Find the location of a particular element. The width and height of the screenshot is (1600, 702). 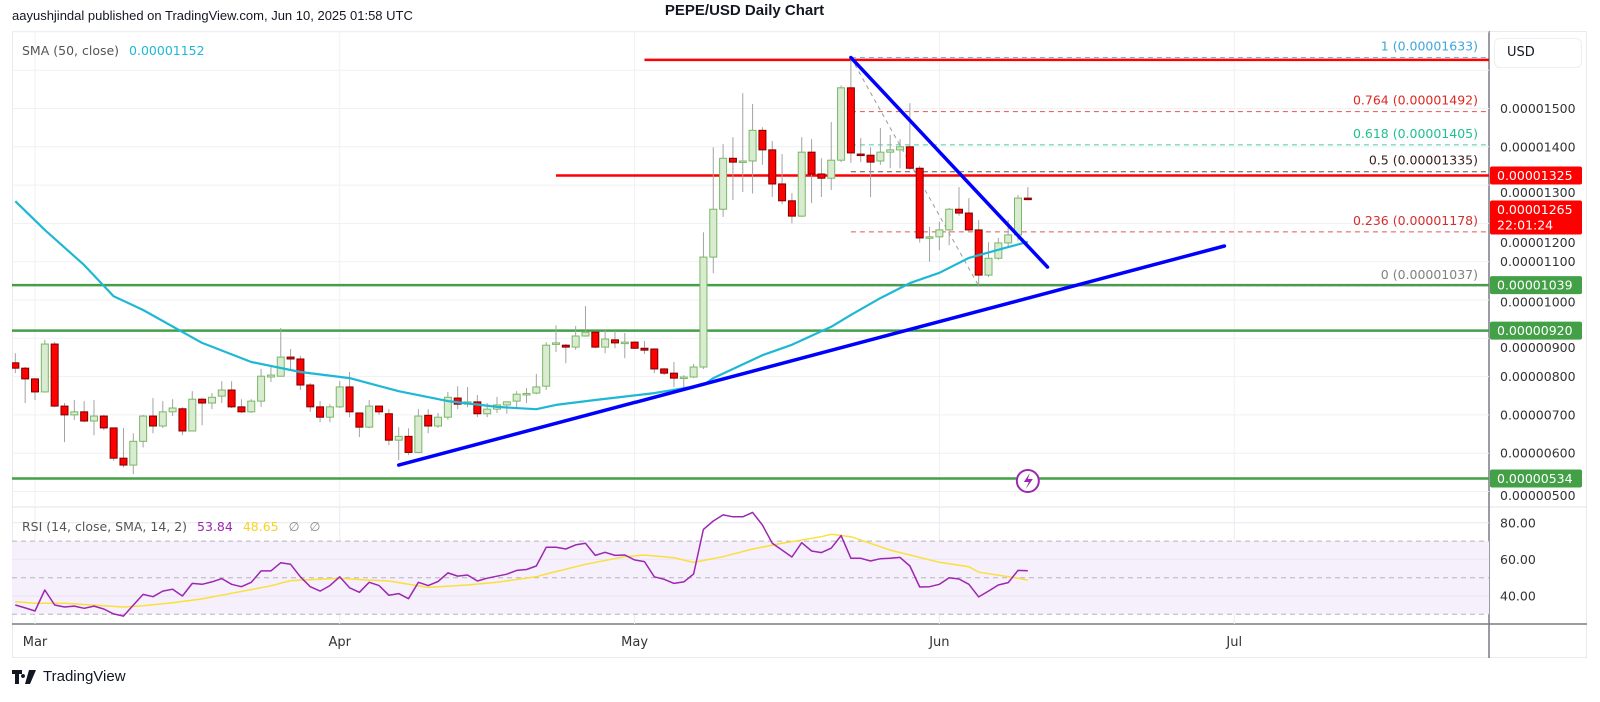

falling-resistance-trendline is located at coordinates (949, 162).